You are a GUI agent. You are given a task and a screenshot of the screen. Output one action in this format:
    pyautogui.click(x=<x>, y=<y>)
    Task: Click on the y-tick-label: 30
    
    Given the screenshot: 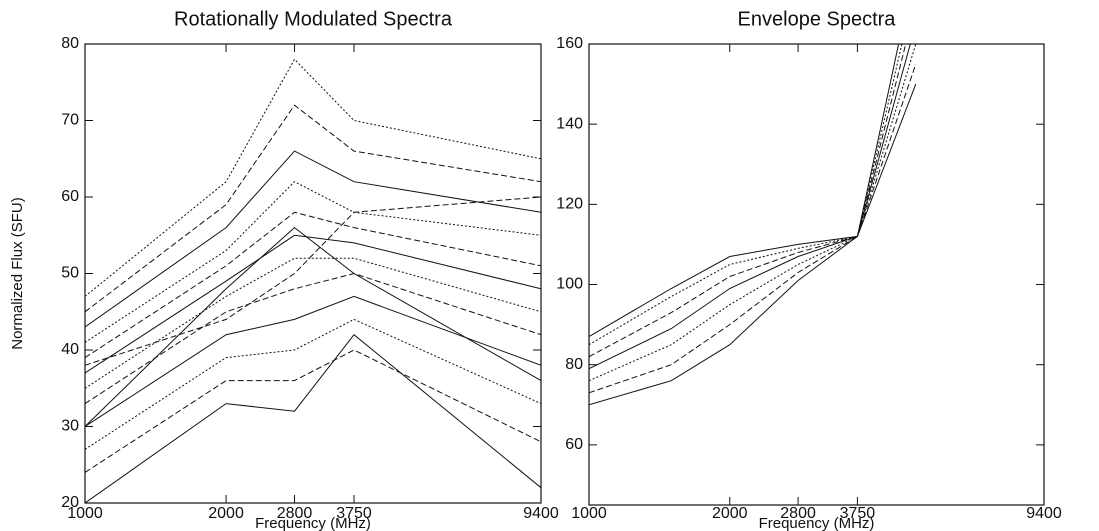 What is the action you would take?
    pyautogui.click(x=70, y=426)
    